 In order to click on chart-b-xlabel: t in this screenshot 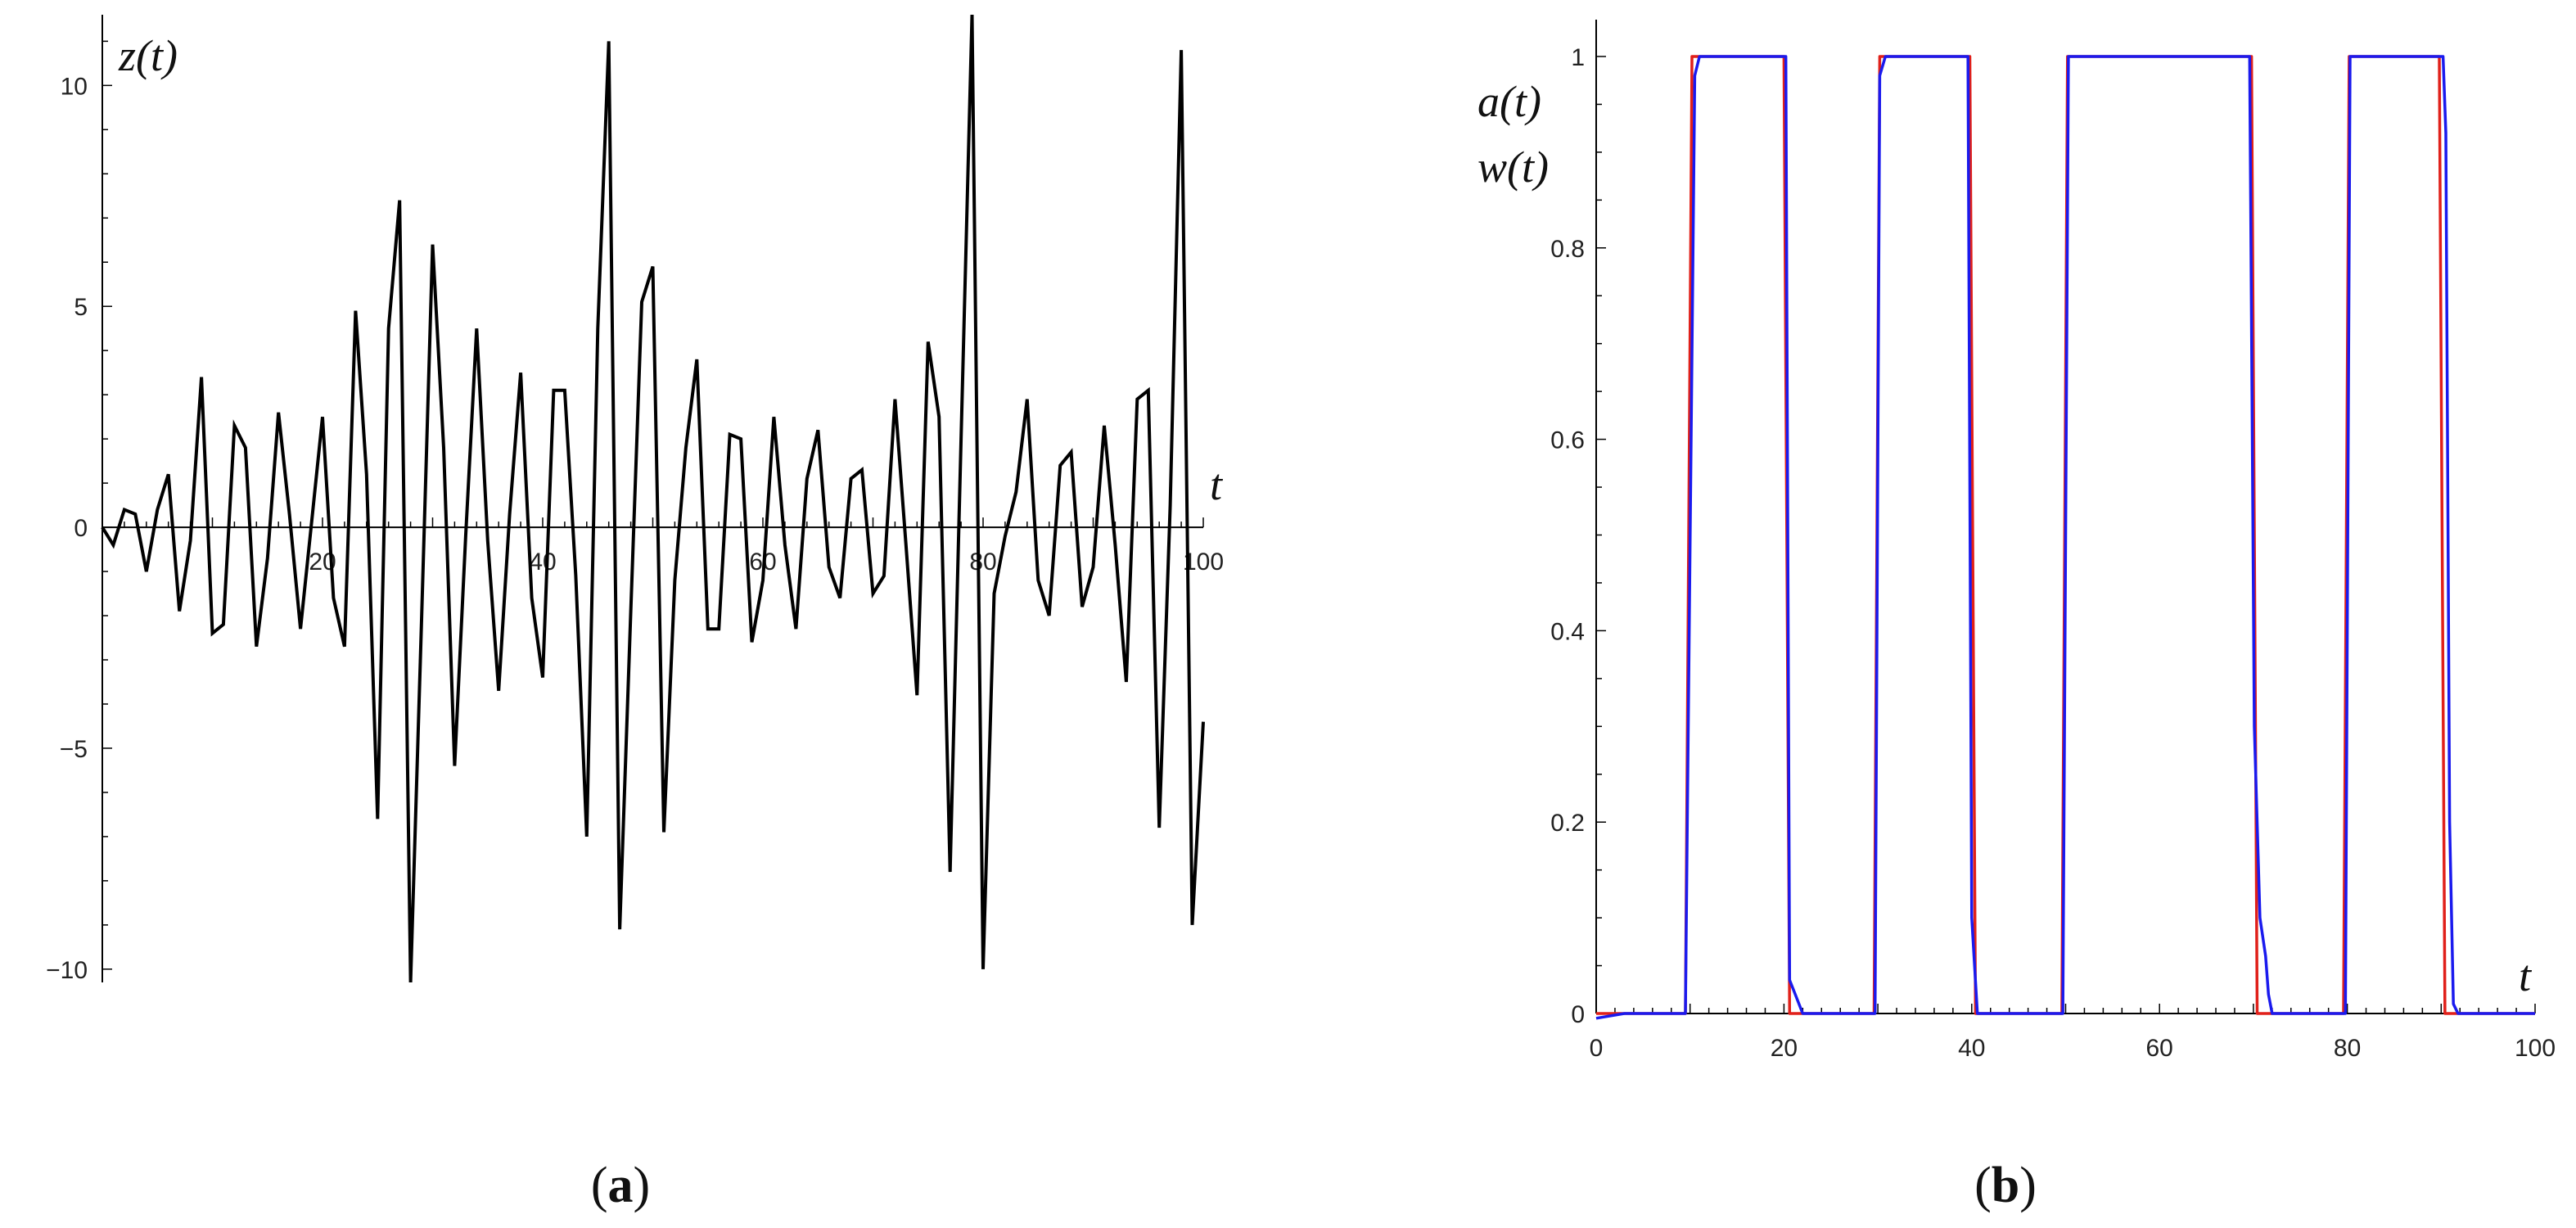, I will do `click(2526, 975)`.